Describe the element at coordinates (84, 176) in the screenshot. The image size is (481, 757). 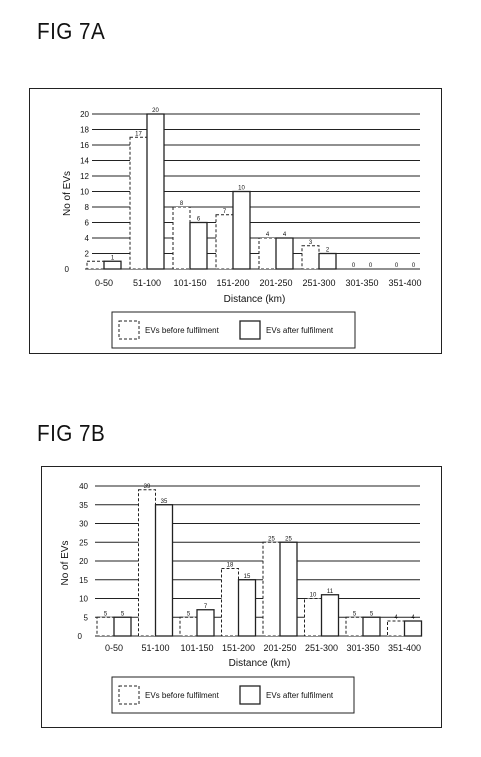
I see `y-tick-label: 12` at that location.